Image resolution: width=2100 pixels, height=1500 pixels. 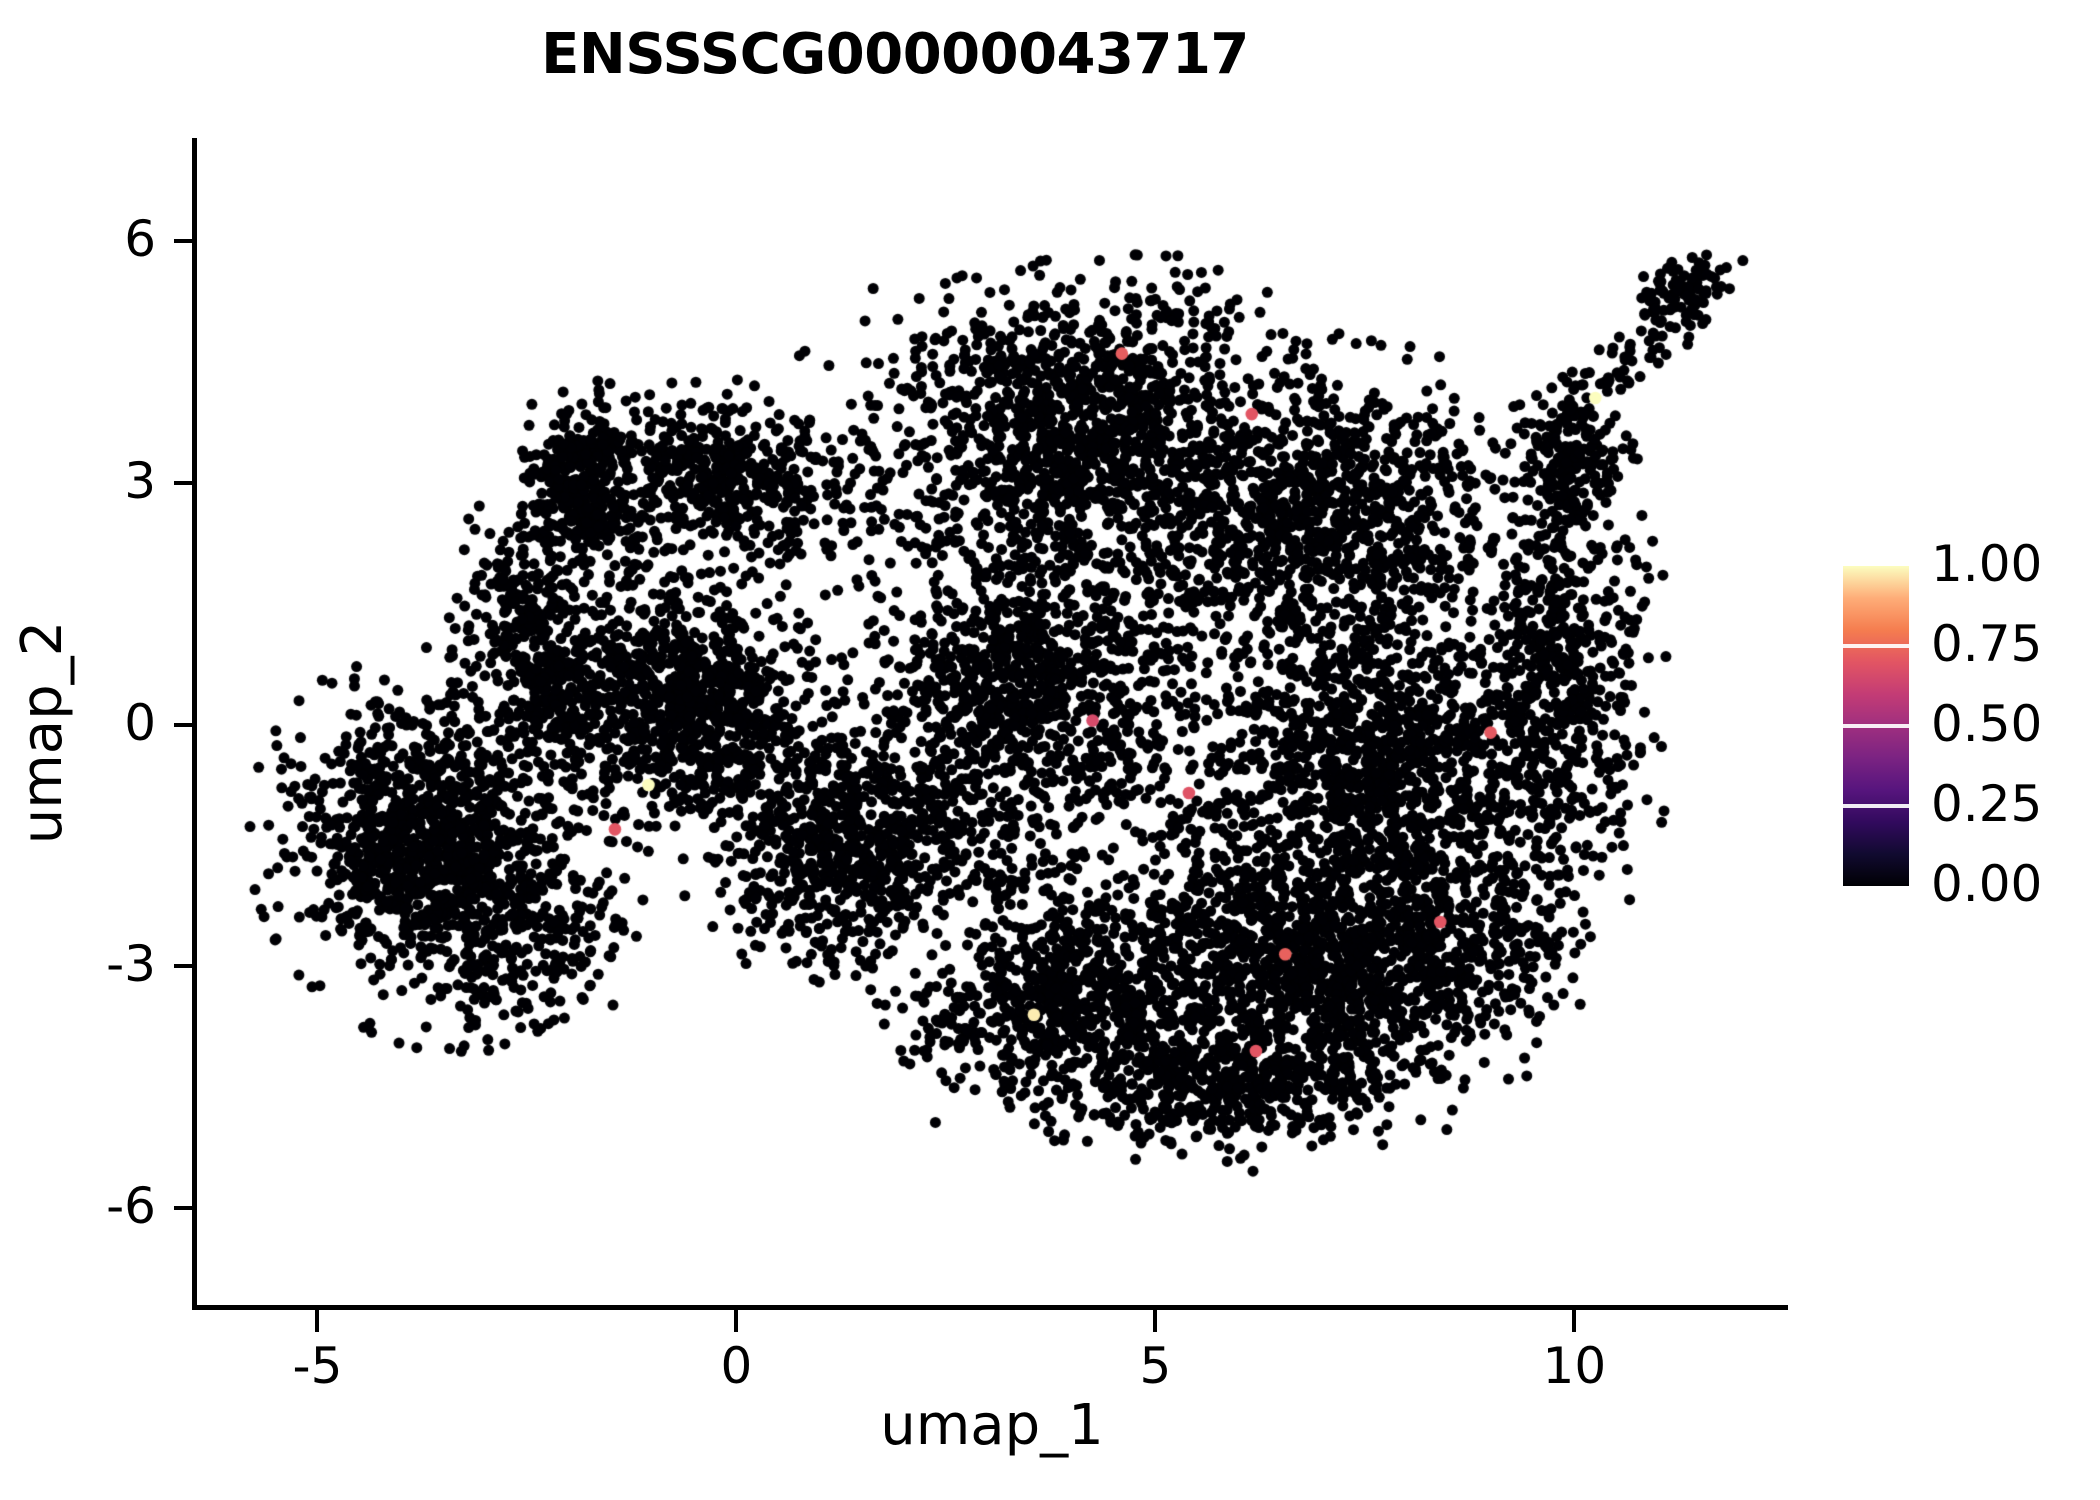 What do you see at coordinates (140, 480) in the screenshot?
I see `y-tick-label: 3` at bounding box center [140, 480].